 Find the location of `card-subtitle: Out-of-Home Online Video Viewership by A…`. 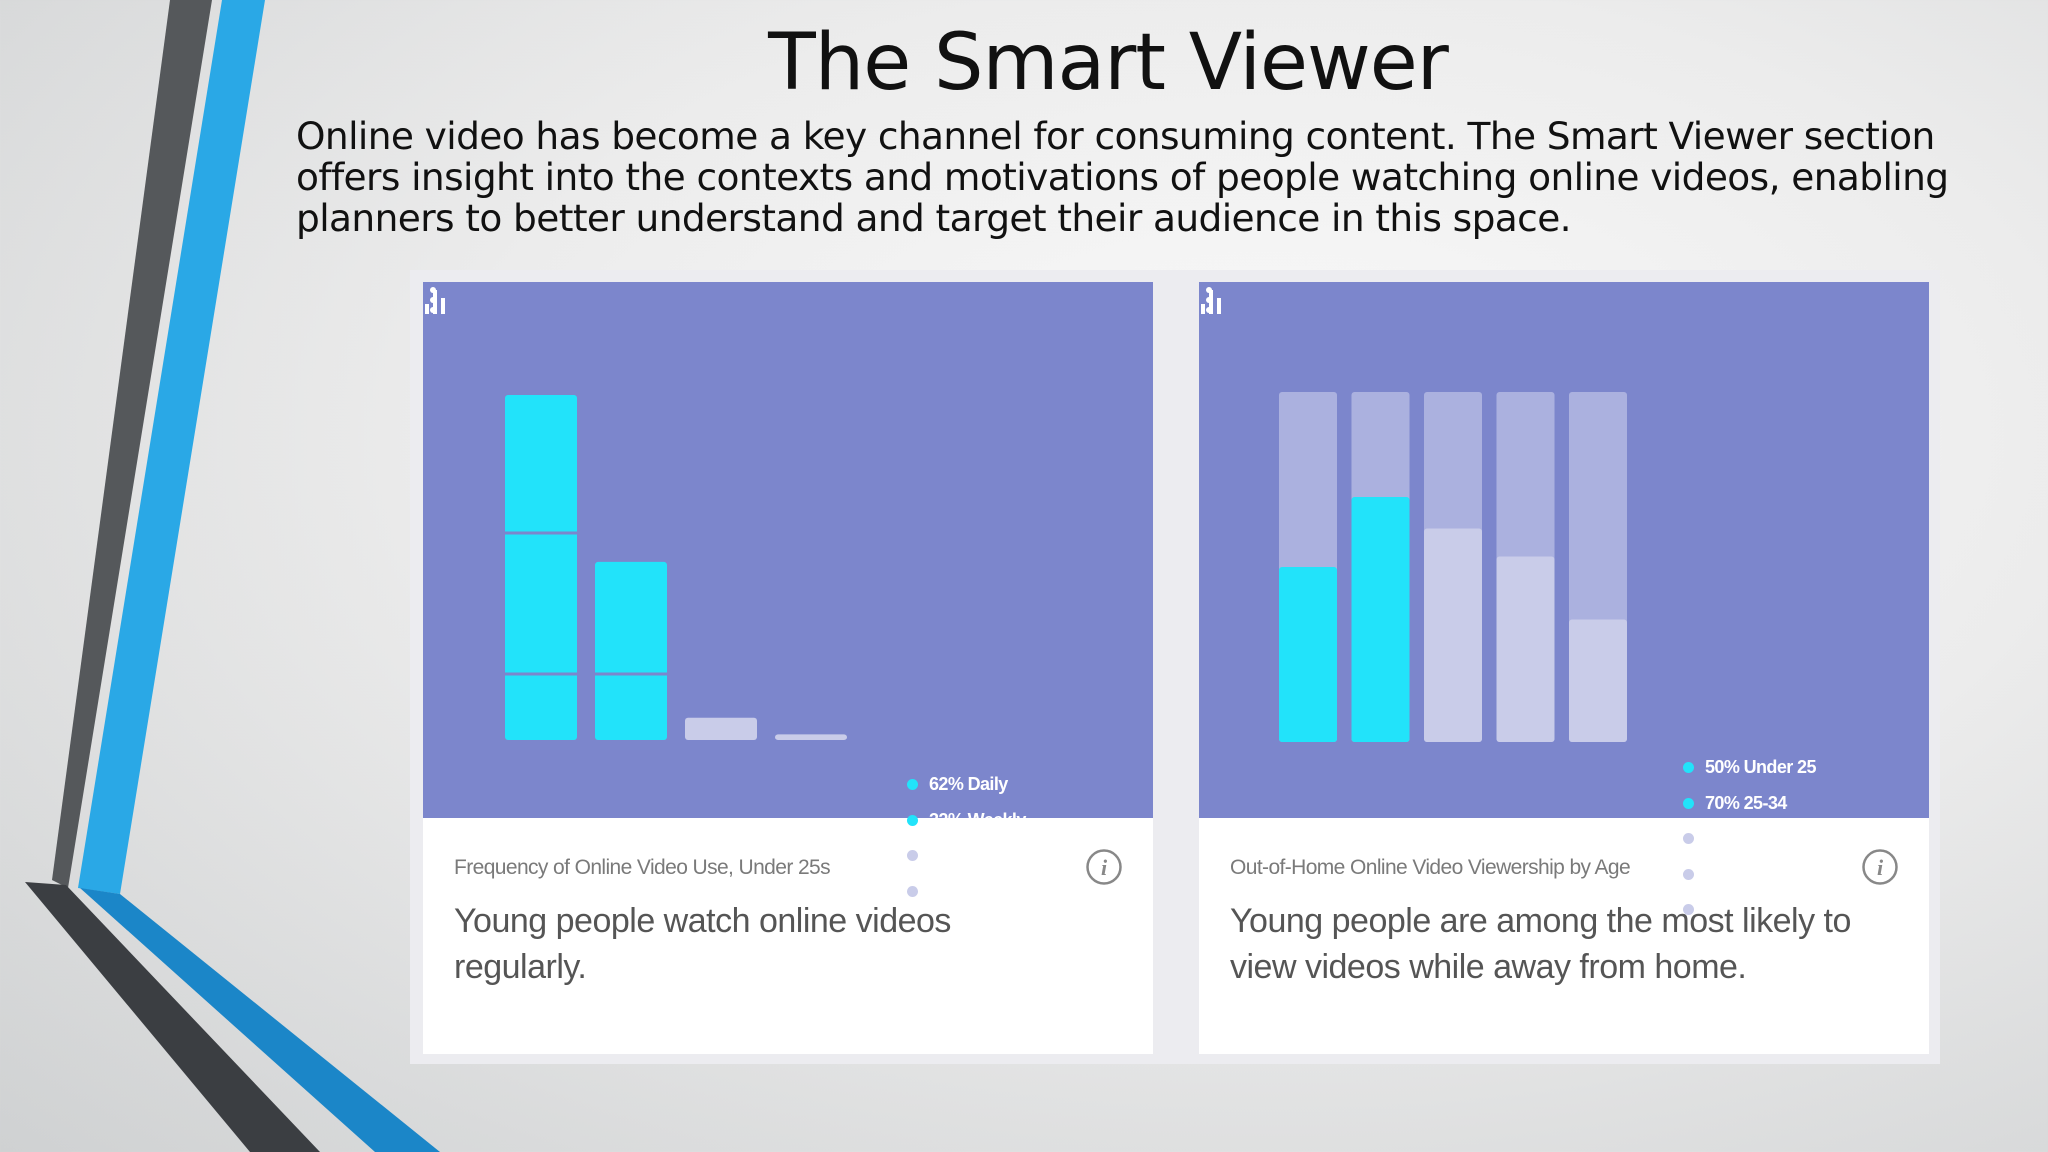

card-subtitle: Out-of-Home Online Video Viewership by A… is located at coordinates (1430, 867).